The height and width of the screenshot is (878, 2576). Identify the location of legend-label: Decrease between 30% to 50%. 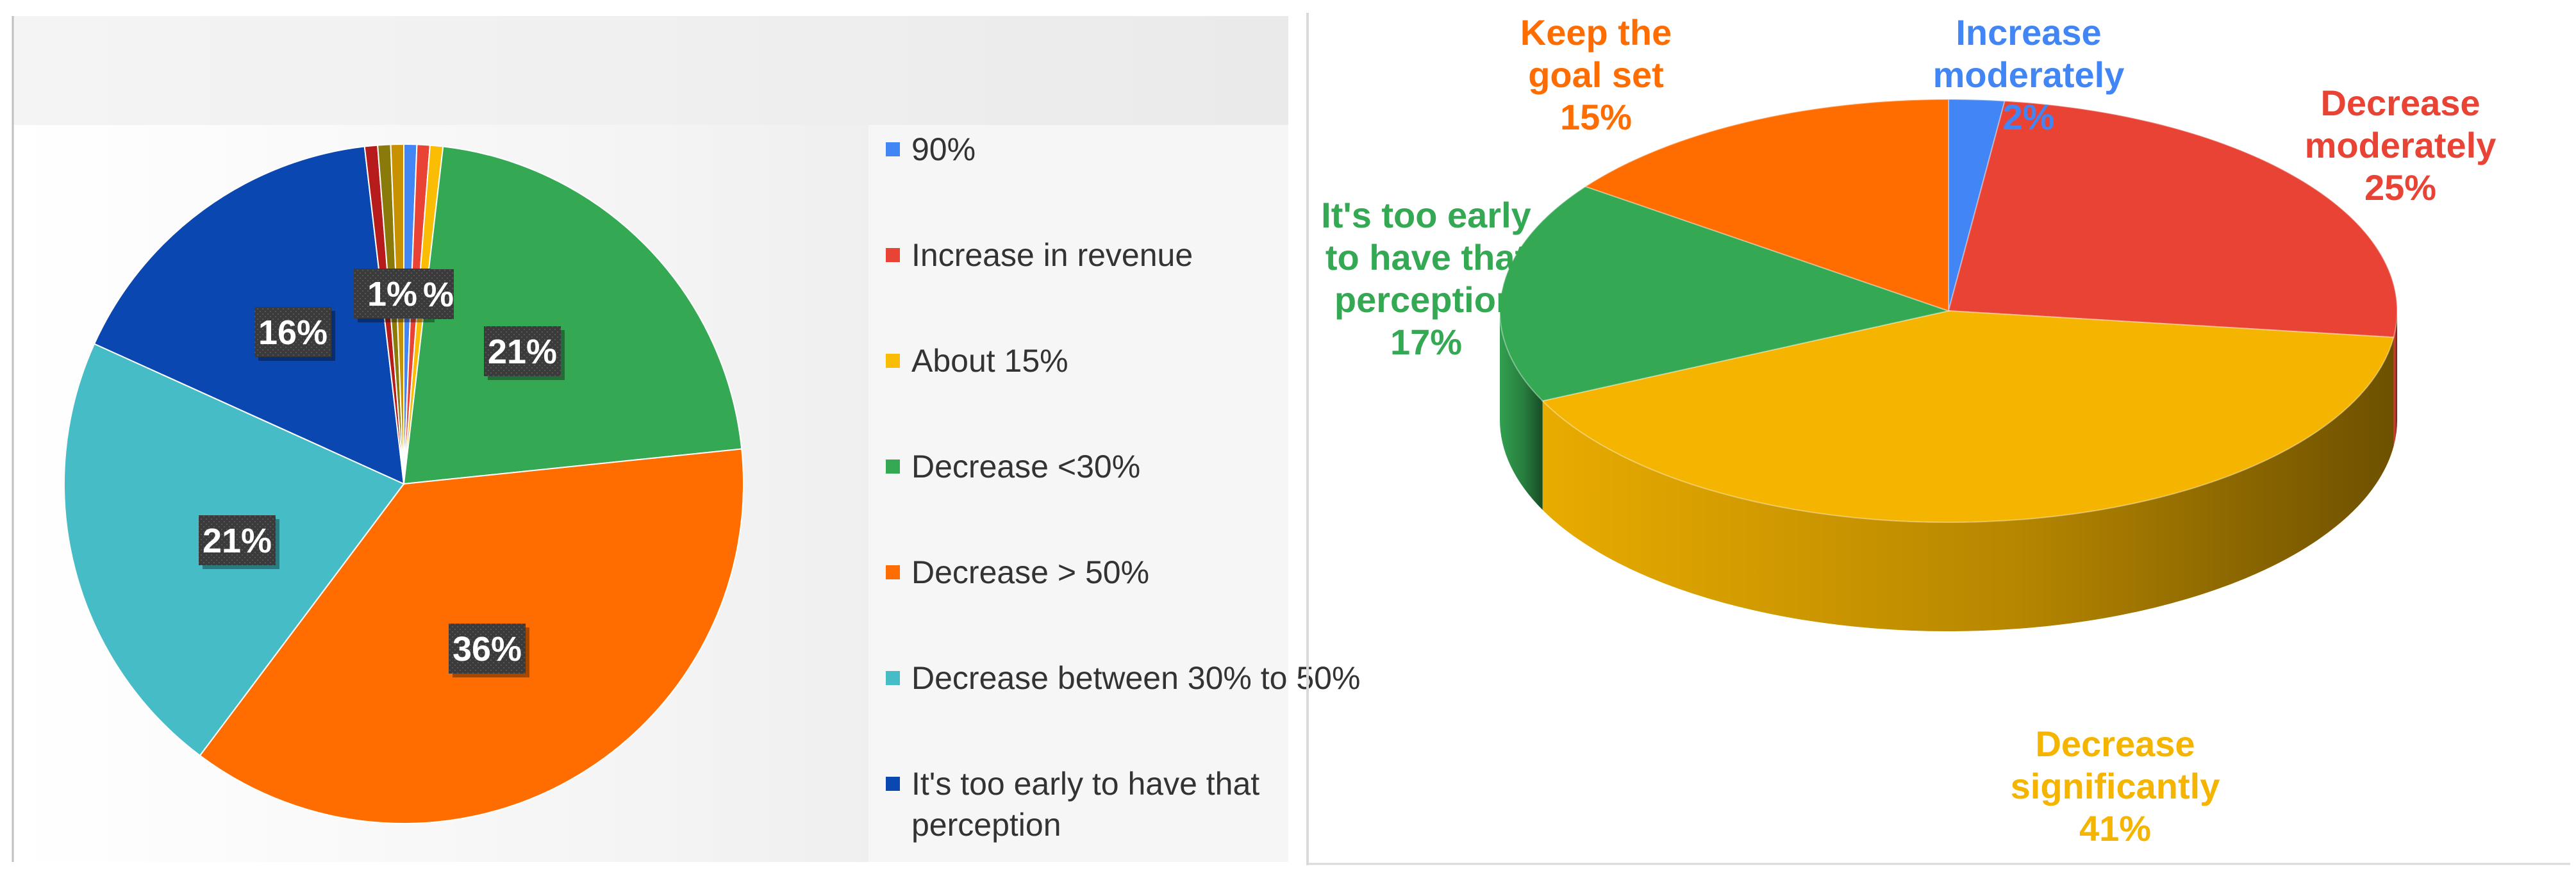
(1135, 678).